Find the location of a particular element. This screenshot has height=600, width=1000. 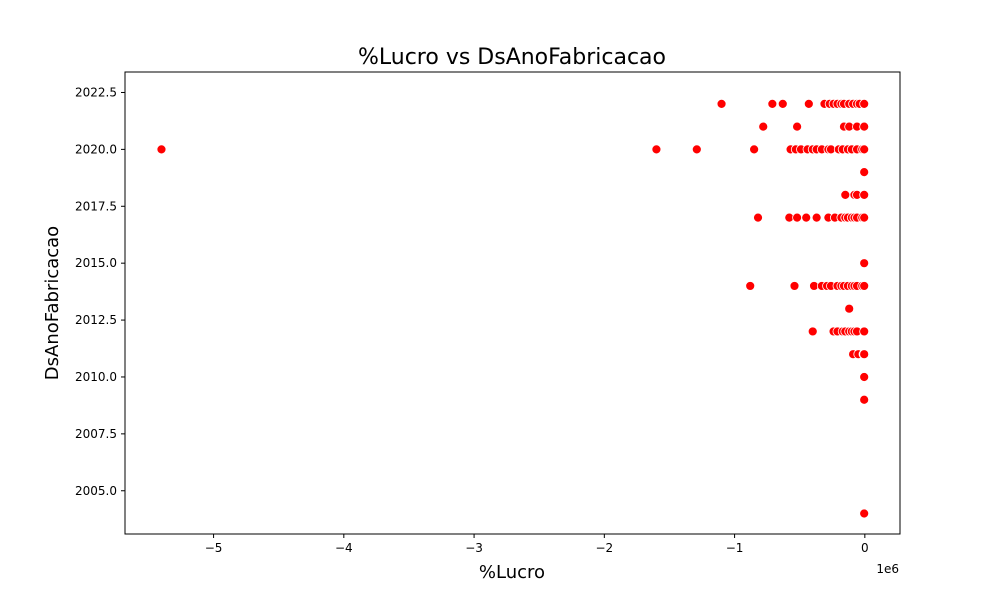

x-axis-title: %Lucro is located at coordinates (512, 572).